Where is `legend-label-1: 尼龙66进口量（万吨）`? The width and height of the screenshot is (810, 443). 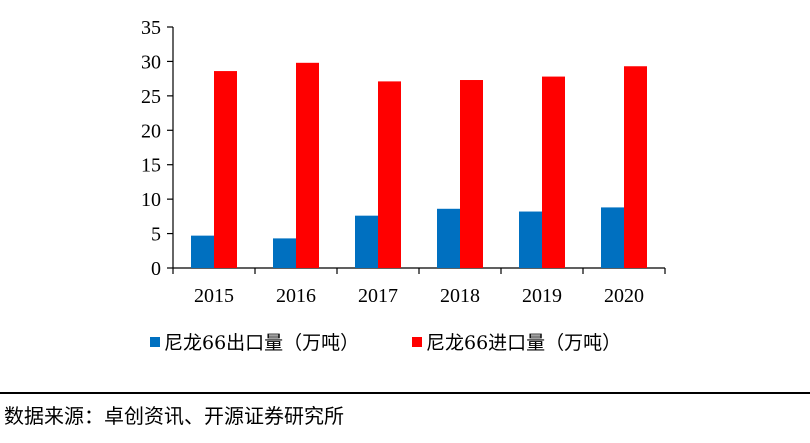 legend-label-1: 尼龙66进口量（万吨） is located at coordinates (523, 343).